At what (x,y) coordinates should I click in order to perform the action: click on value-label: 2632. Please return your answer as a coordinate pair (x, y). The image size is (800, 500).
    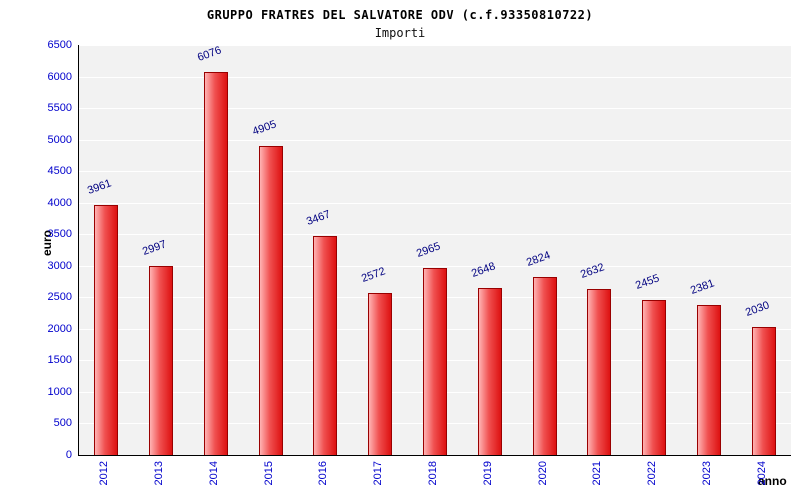
    Looking at the image, I should click on (592, 271).